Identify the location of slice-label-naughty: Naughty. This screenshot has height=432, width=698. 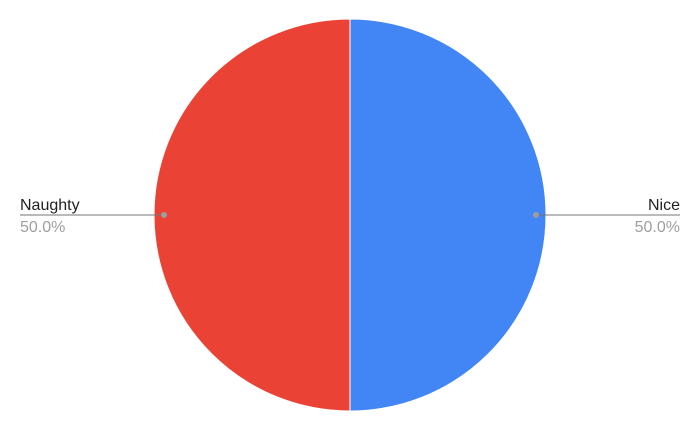
(50, 205).